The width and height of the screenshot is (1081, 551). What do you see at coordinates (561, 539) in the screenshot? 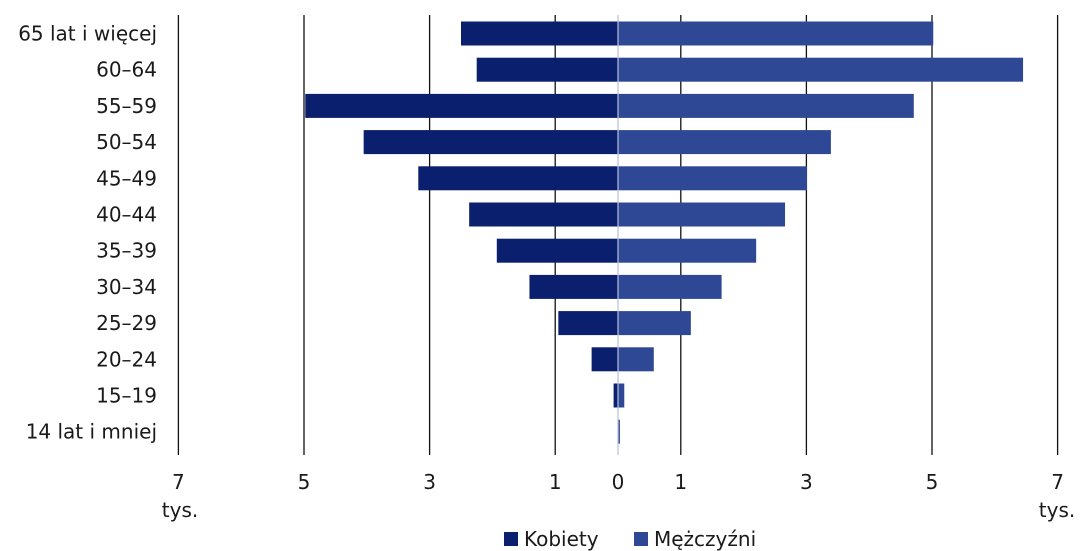
I see `legend-label-kobiety: Kobiety` at bounding box center [561, 539].